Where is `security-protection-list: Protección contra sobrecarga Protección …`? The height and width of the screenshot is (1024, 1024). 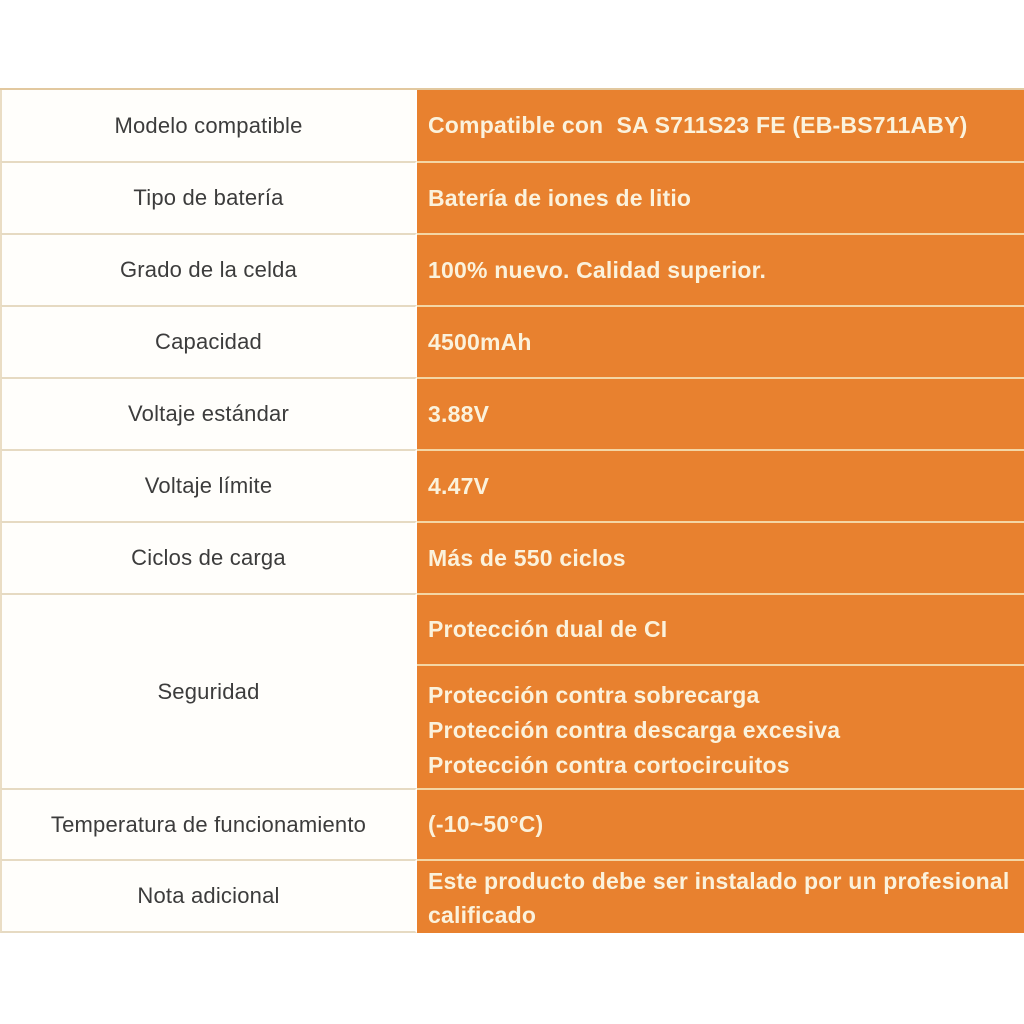 security-protection-list: Protección contra sobrecarga Protección … is located at coordinates (720, 726).